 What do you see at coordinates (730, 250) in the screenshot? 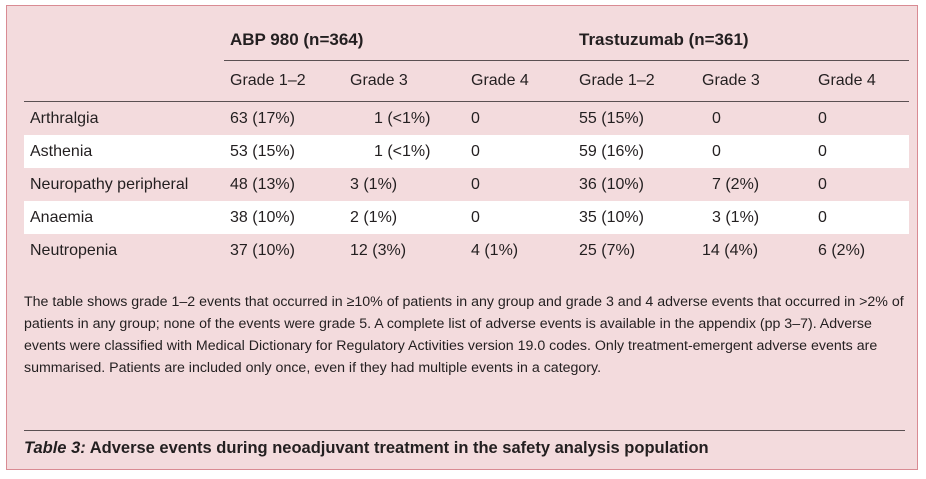
I see `table-cell: 14 (4%)` at bounding box center [730, 250].